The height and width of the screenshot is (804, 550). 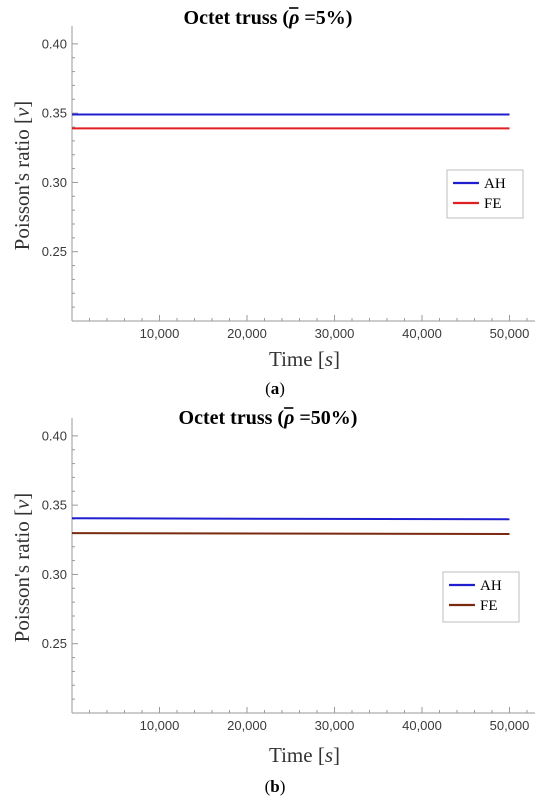 I want to click on chart-title-suffix: =50%), so click(x=325, y=418).